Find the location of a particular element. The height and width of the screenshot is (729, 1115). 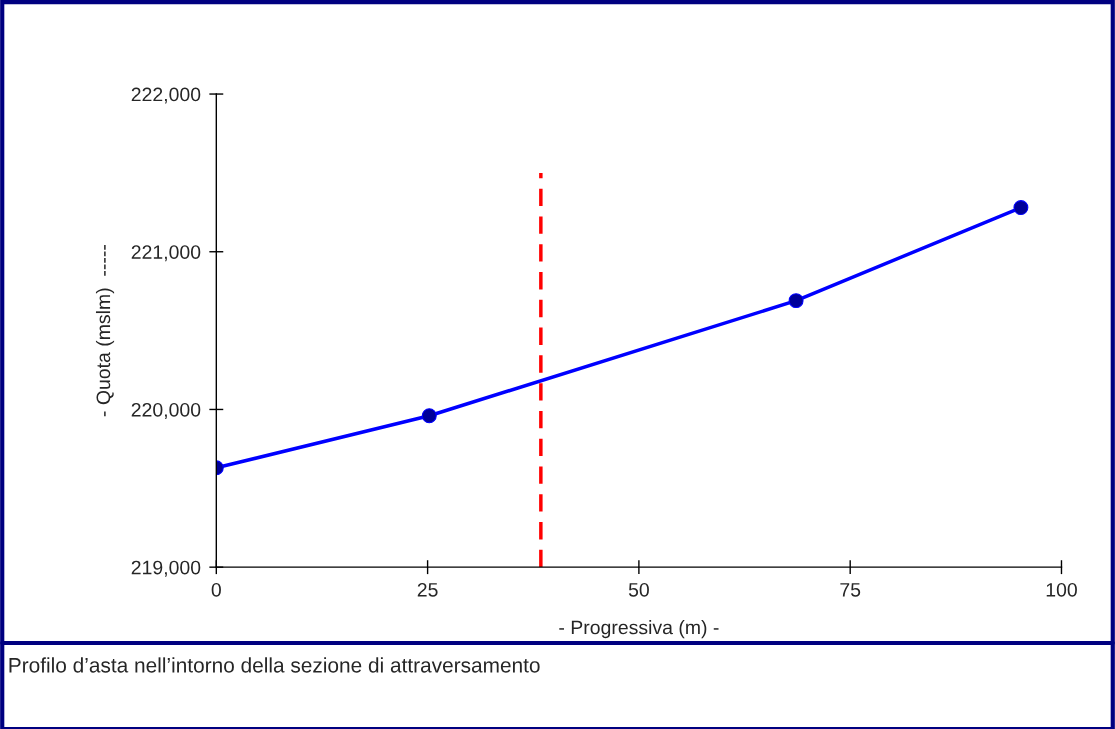

x-axis-title: - Progressiva (m) - is located at coordinates (639, 629).